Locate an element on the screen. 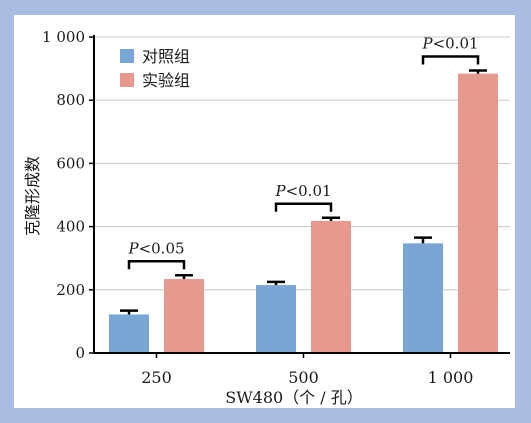 Image resolution: width=531 pixels, height=423 pixels. x-tick-label: 250 is located at coordinates (156, 377).